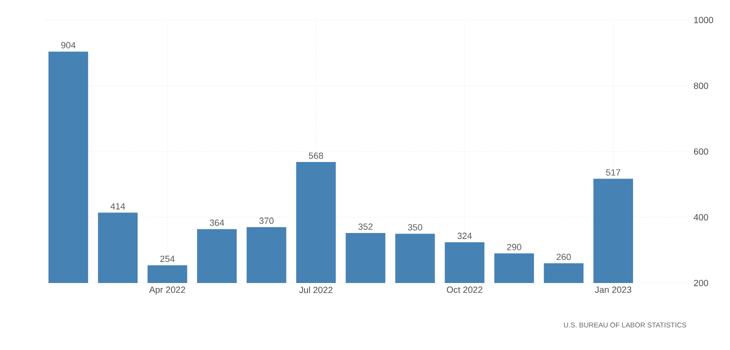 The width and height of the screenshot is (730, 350). I want to click on data-label: 414, so click(118, 206).